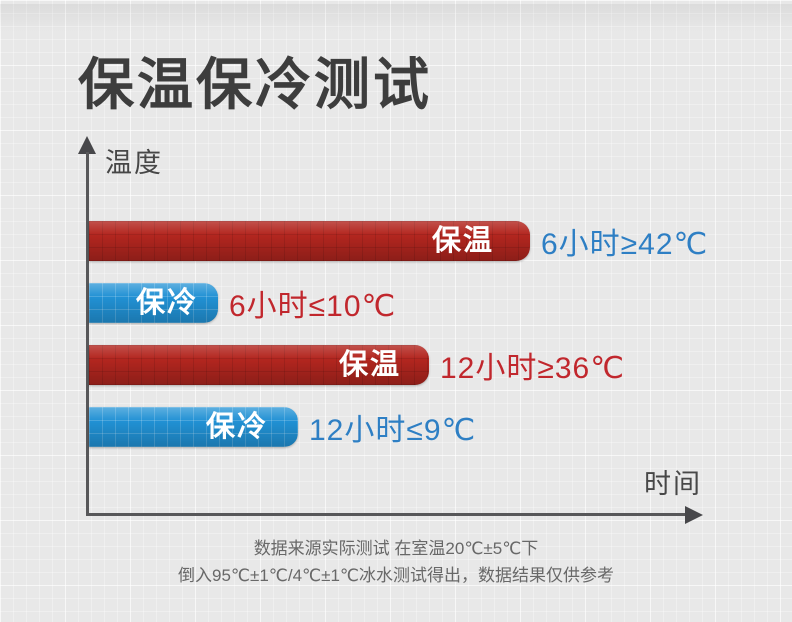  I want to click on page-title: 保温保冷测试, so click(255, 84).